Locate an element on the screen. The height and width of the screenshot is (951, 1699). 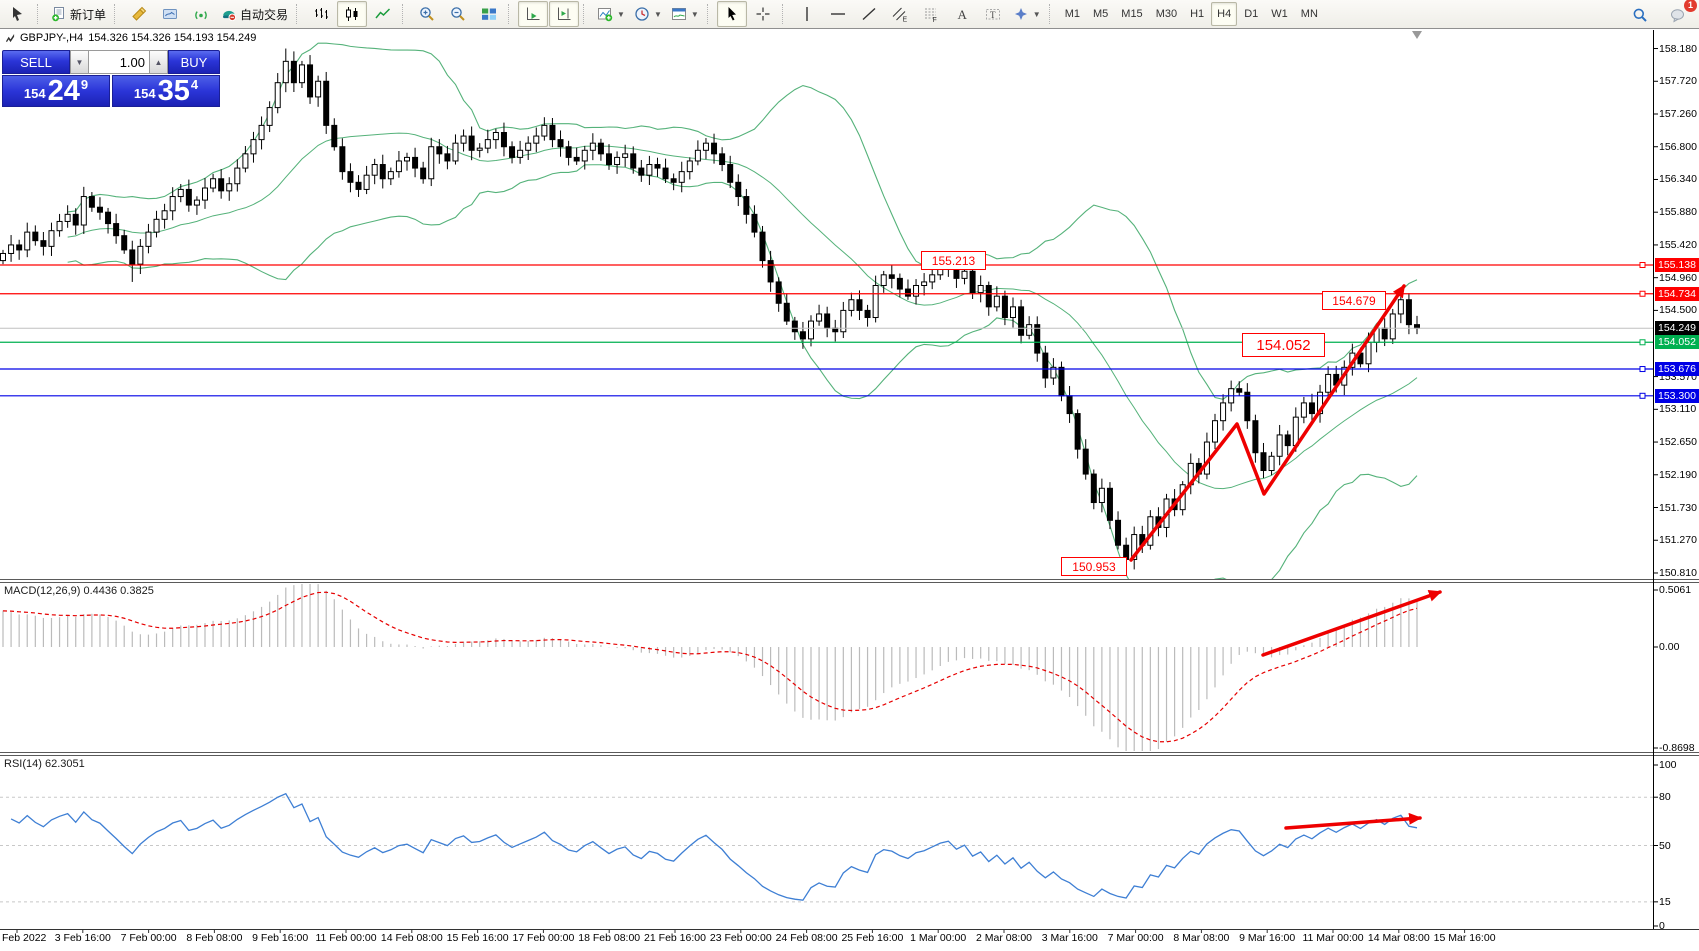
tile-windows-button is located at coordinates (489, 14).